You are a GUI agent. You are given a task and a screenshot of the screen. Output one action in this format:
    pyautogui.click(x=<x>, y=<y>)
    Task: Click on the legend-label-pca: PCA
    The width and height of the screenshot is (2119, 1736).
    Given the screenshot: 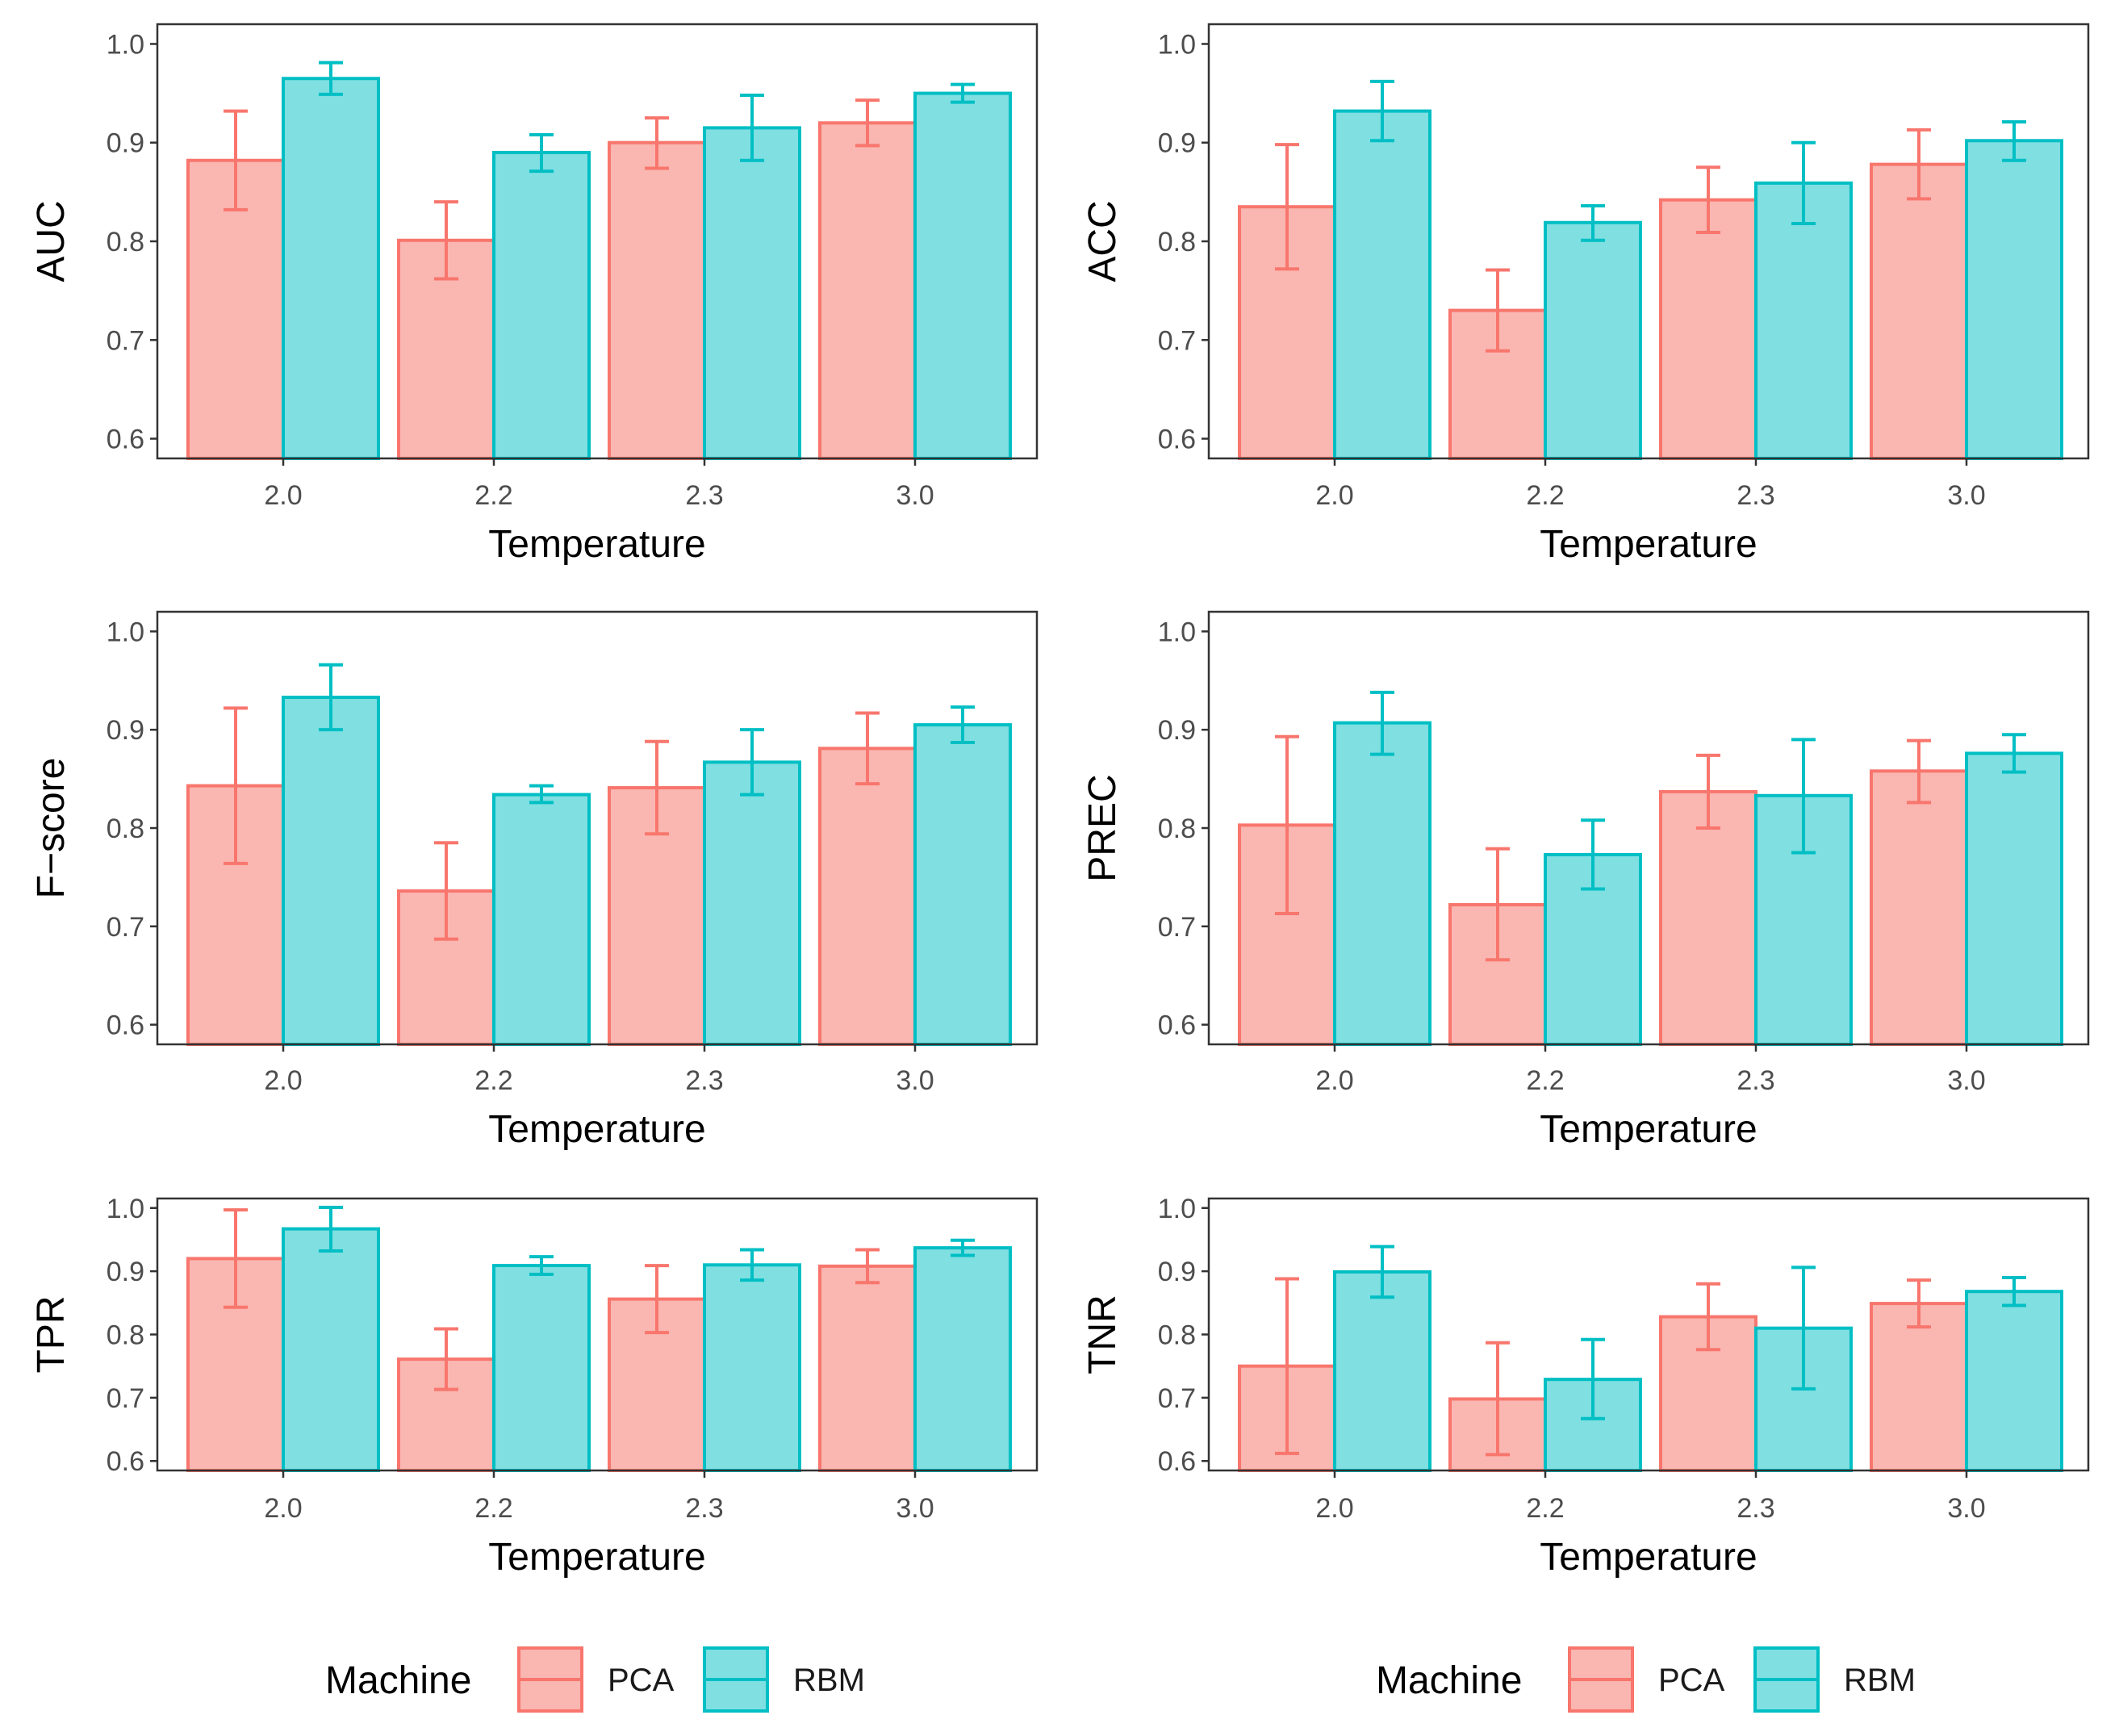 What is the action you would take?
    pyautogui.click(x=1692, y=1680)
    